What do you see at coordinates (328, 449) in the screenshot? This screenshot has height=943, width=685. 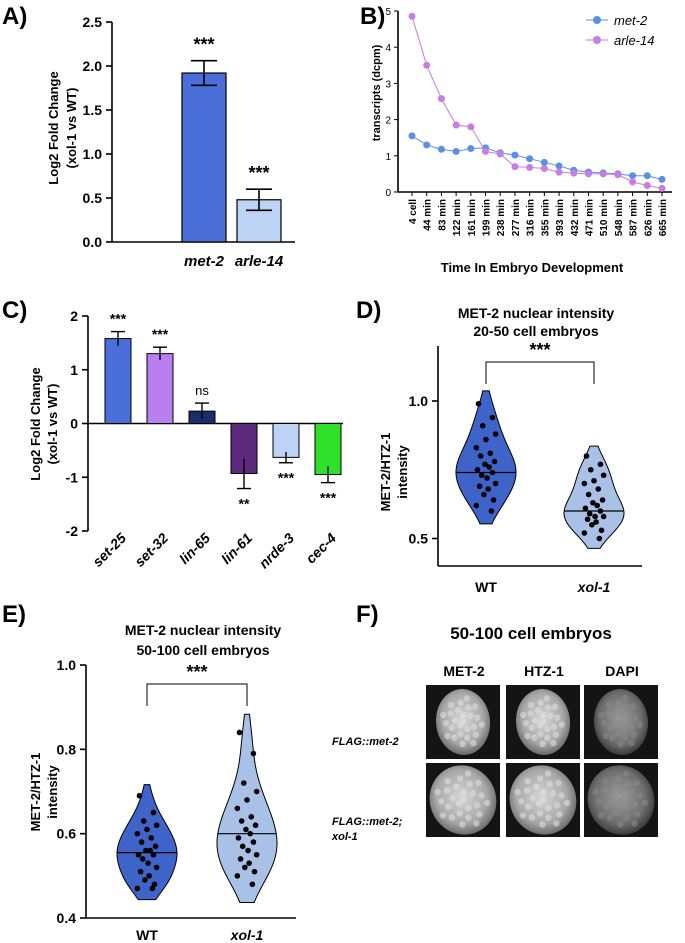 I see `chart-c-bar` at bounding box center [328, 449].